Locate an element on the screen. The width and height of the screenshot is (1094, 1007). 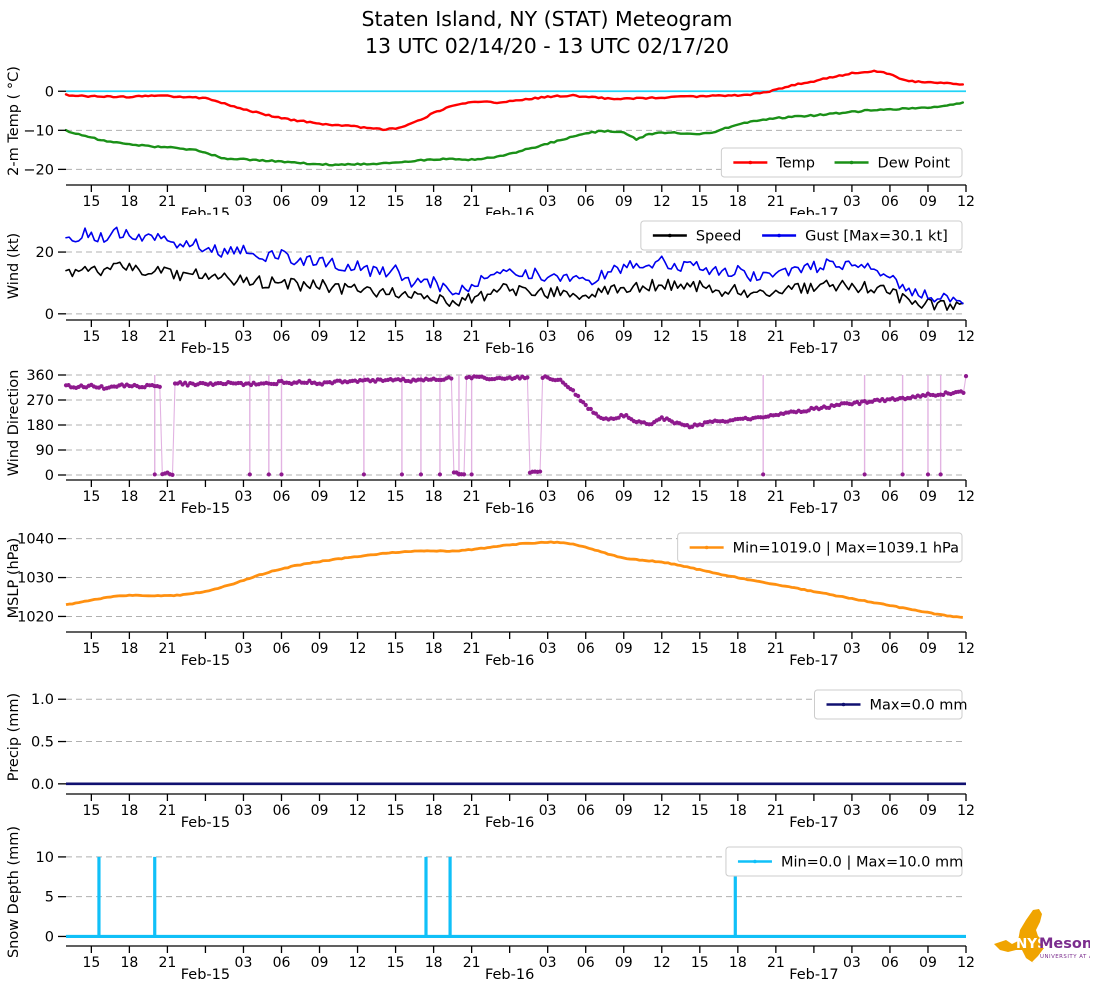
y-tick-label: 0 is located at coordinates (49, 476).